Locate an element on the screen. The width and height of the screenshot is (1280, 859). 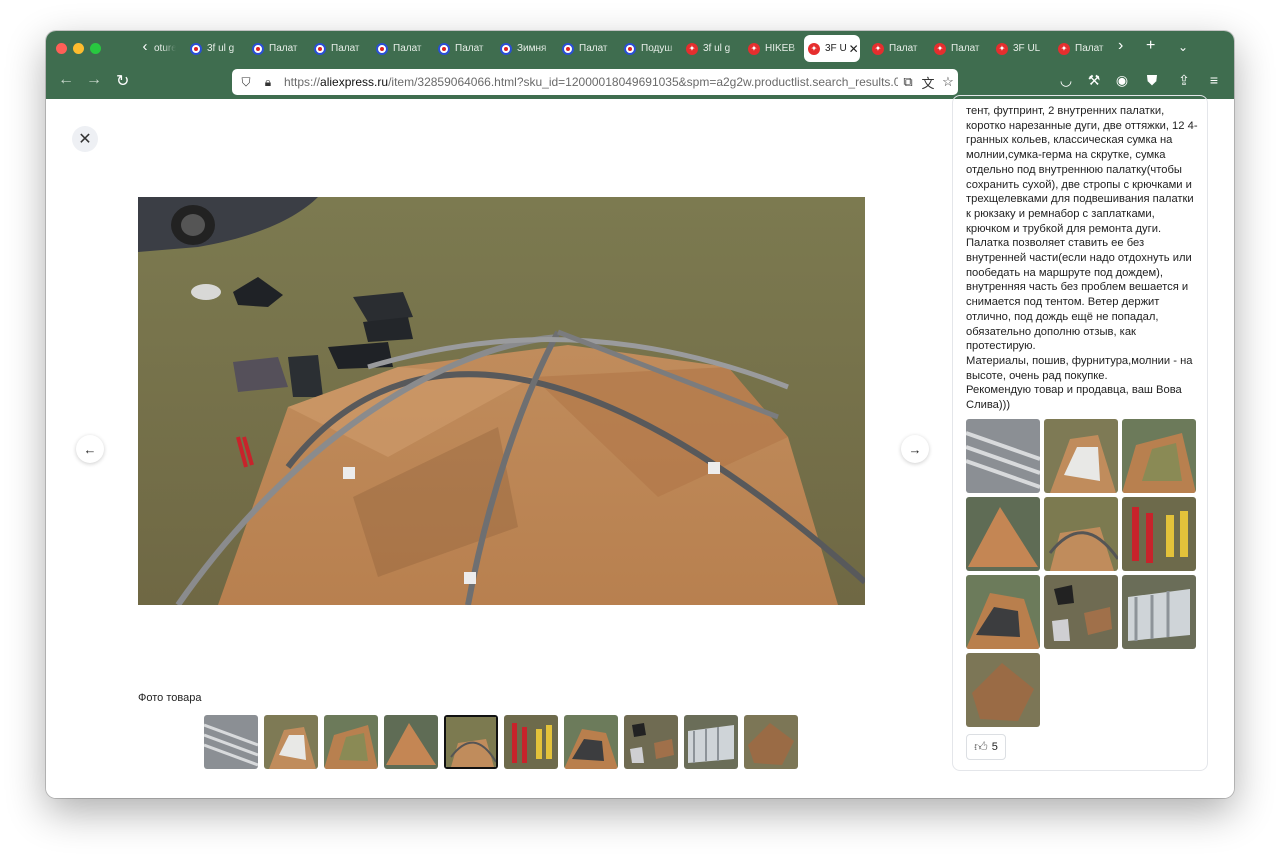
browser-tab: ✦ HIKEB is located at coordinates (774, 48).